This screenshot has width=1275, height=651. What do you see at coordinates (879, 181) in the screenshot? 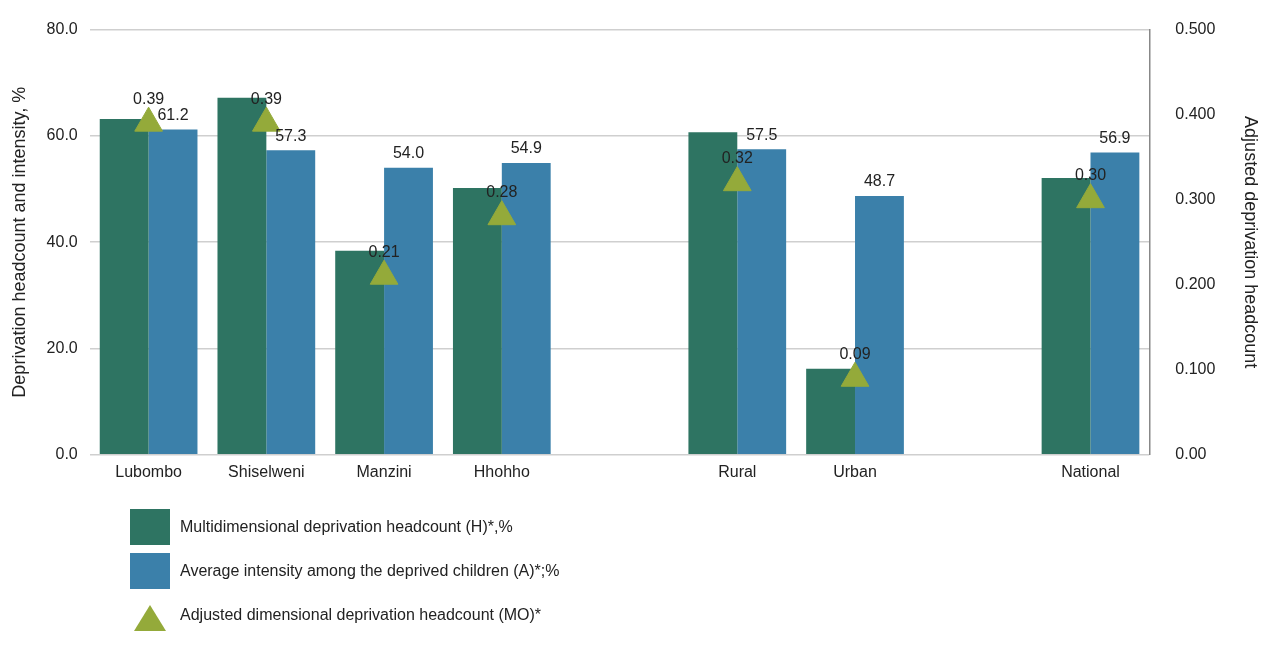
I see `data-label: 48.7` at bounding box center [879, 181].